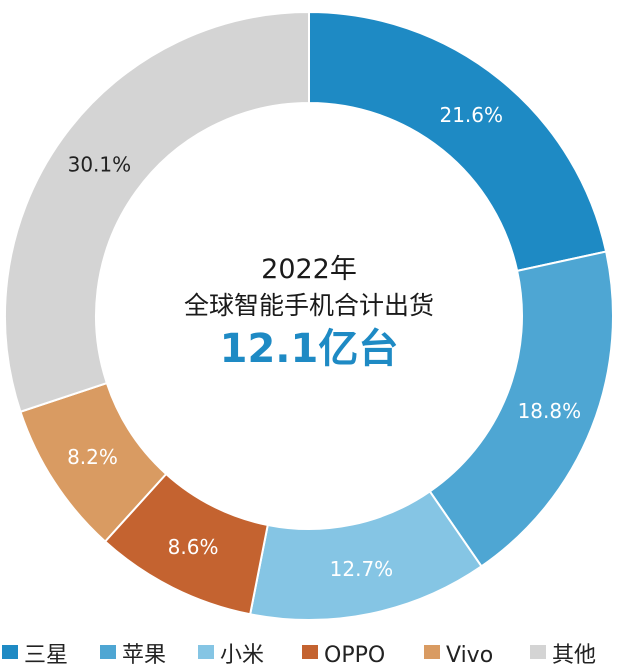 The image size is (618, 670). I want to click on legend-label-1: 三星, so click(46, 655).